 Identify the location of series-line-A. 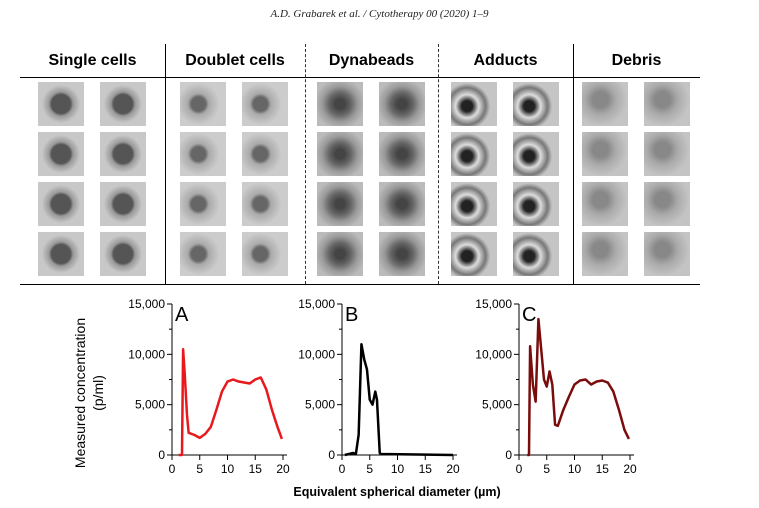
(231, 402).